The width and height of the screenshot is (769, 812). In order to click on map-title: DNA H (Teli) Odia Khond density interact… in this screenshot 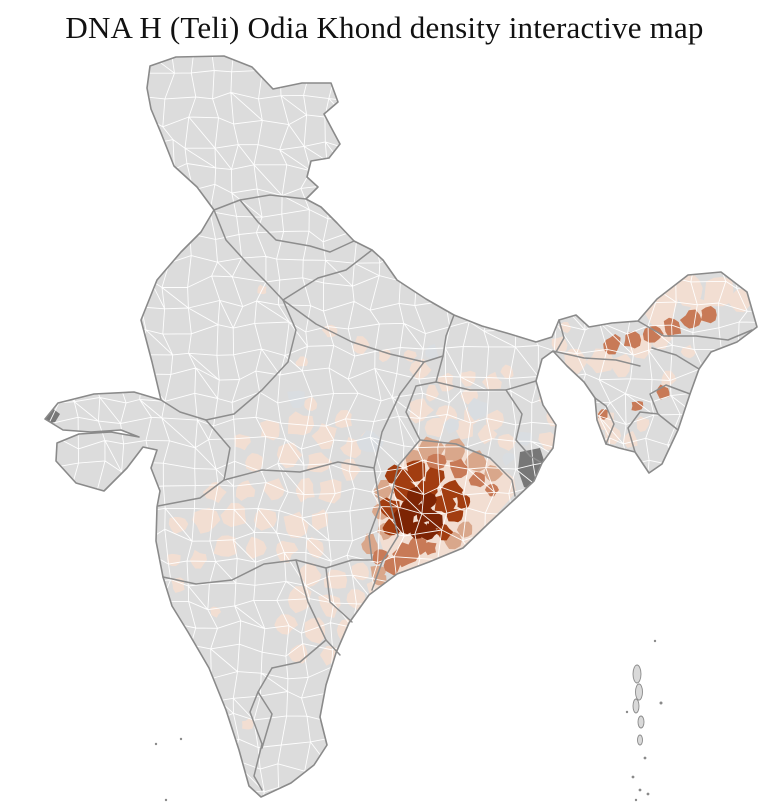, I will do `click(384, 27)`.